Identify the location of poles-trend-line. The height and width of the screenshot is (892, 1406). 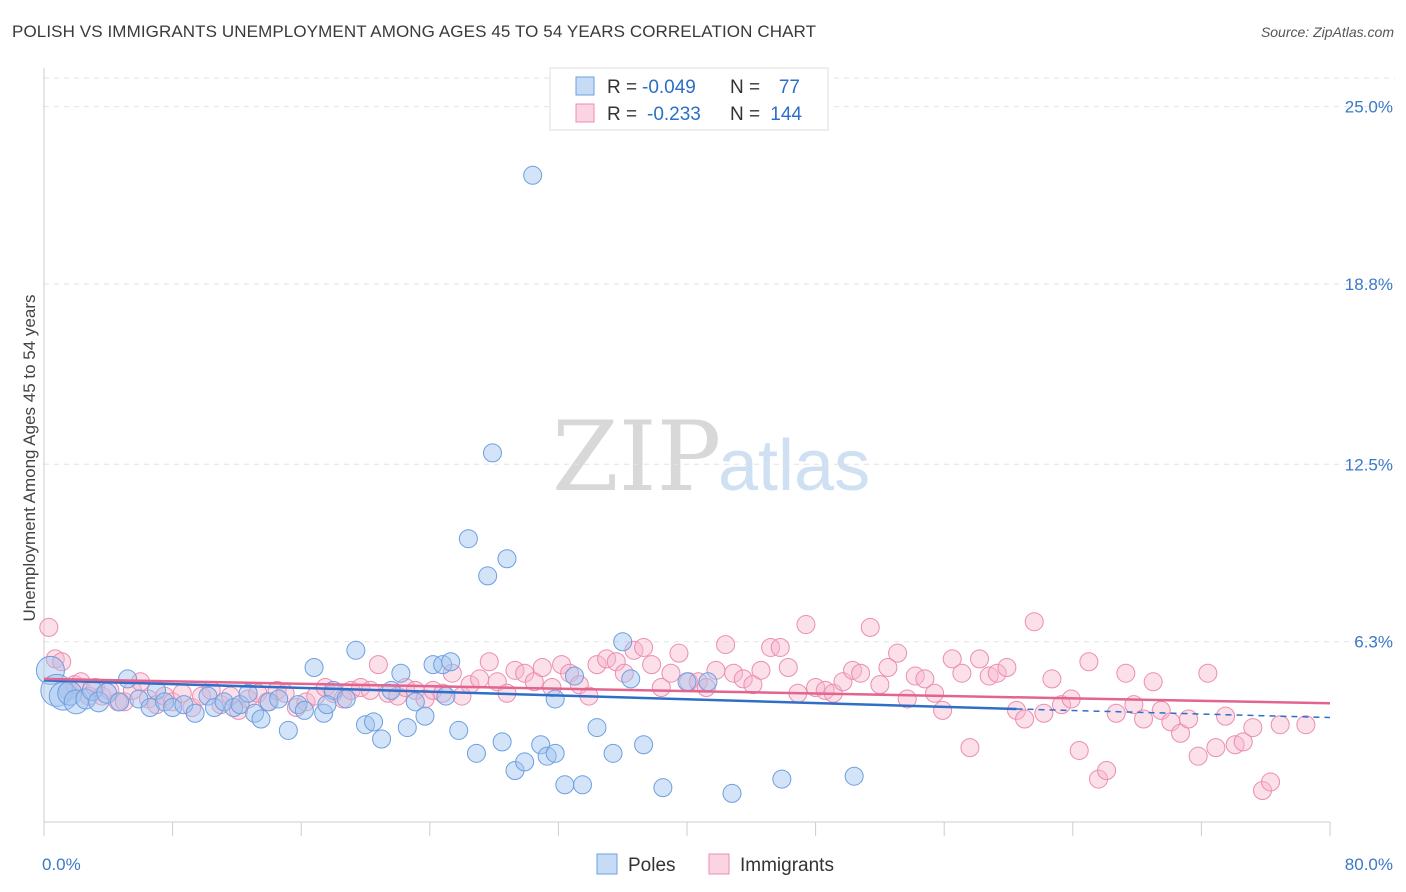
(530, 695).